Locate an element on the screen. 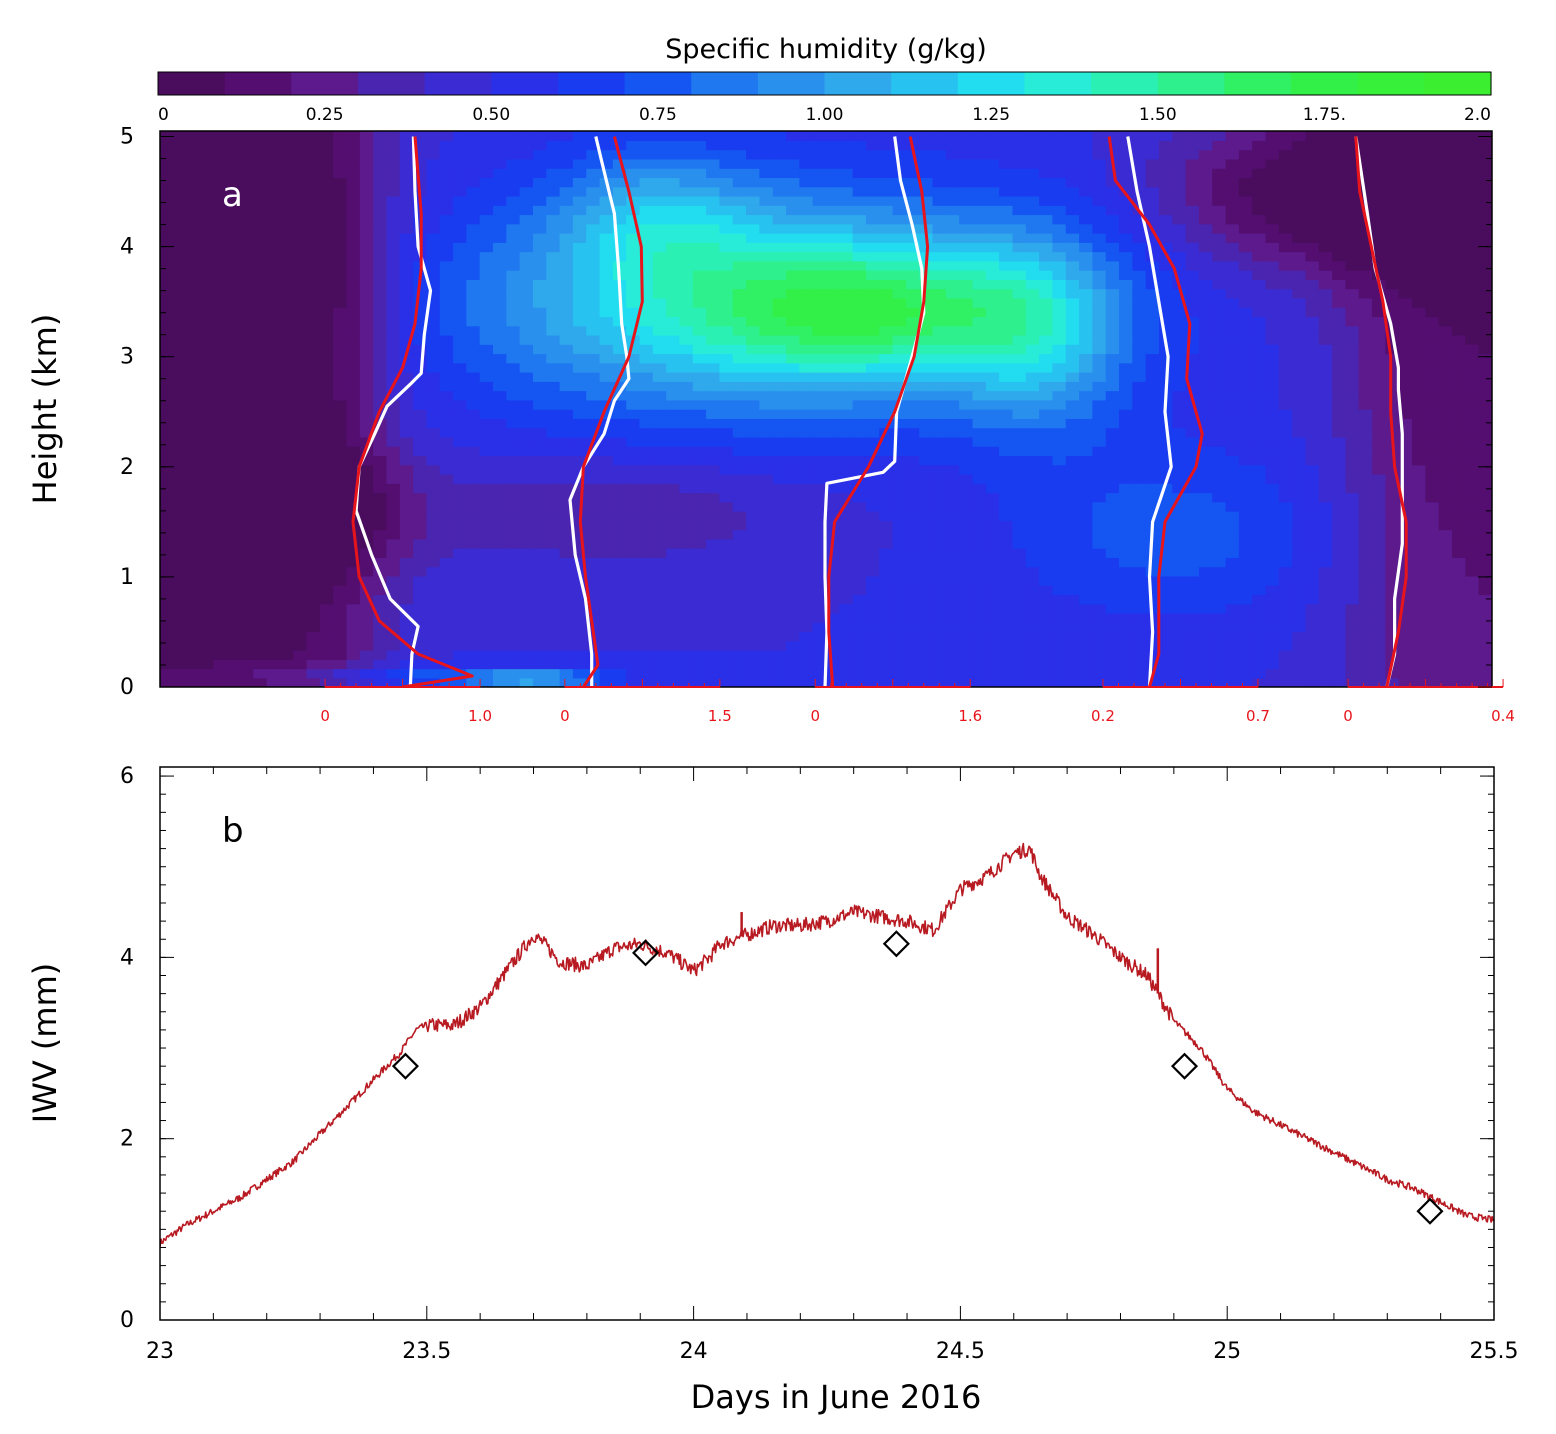 The image size is (1556, 1434). colorbar-swatch is located at coordinates (1325, 83).